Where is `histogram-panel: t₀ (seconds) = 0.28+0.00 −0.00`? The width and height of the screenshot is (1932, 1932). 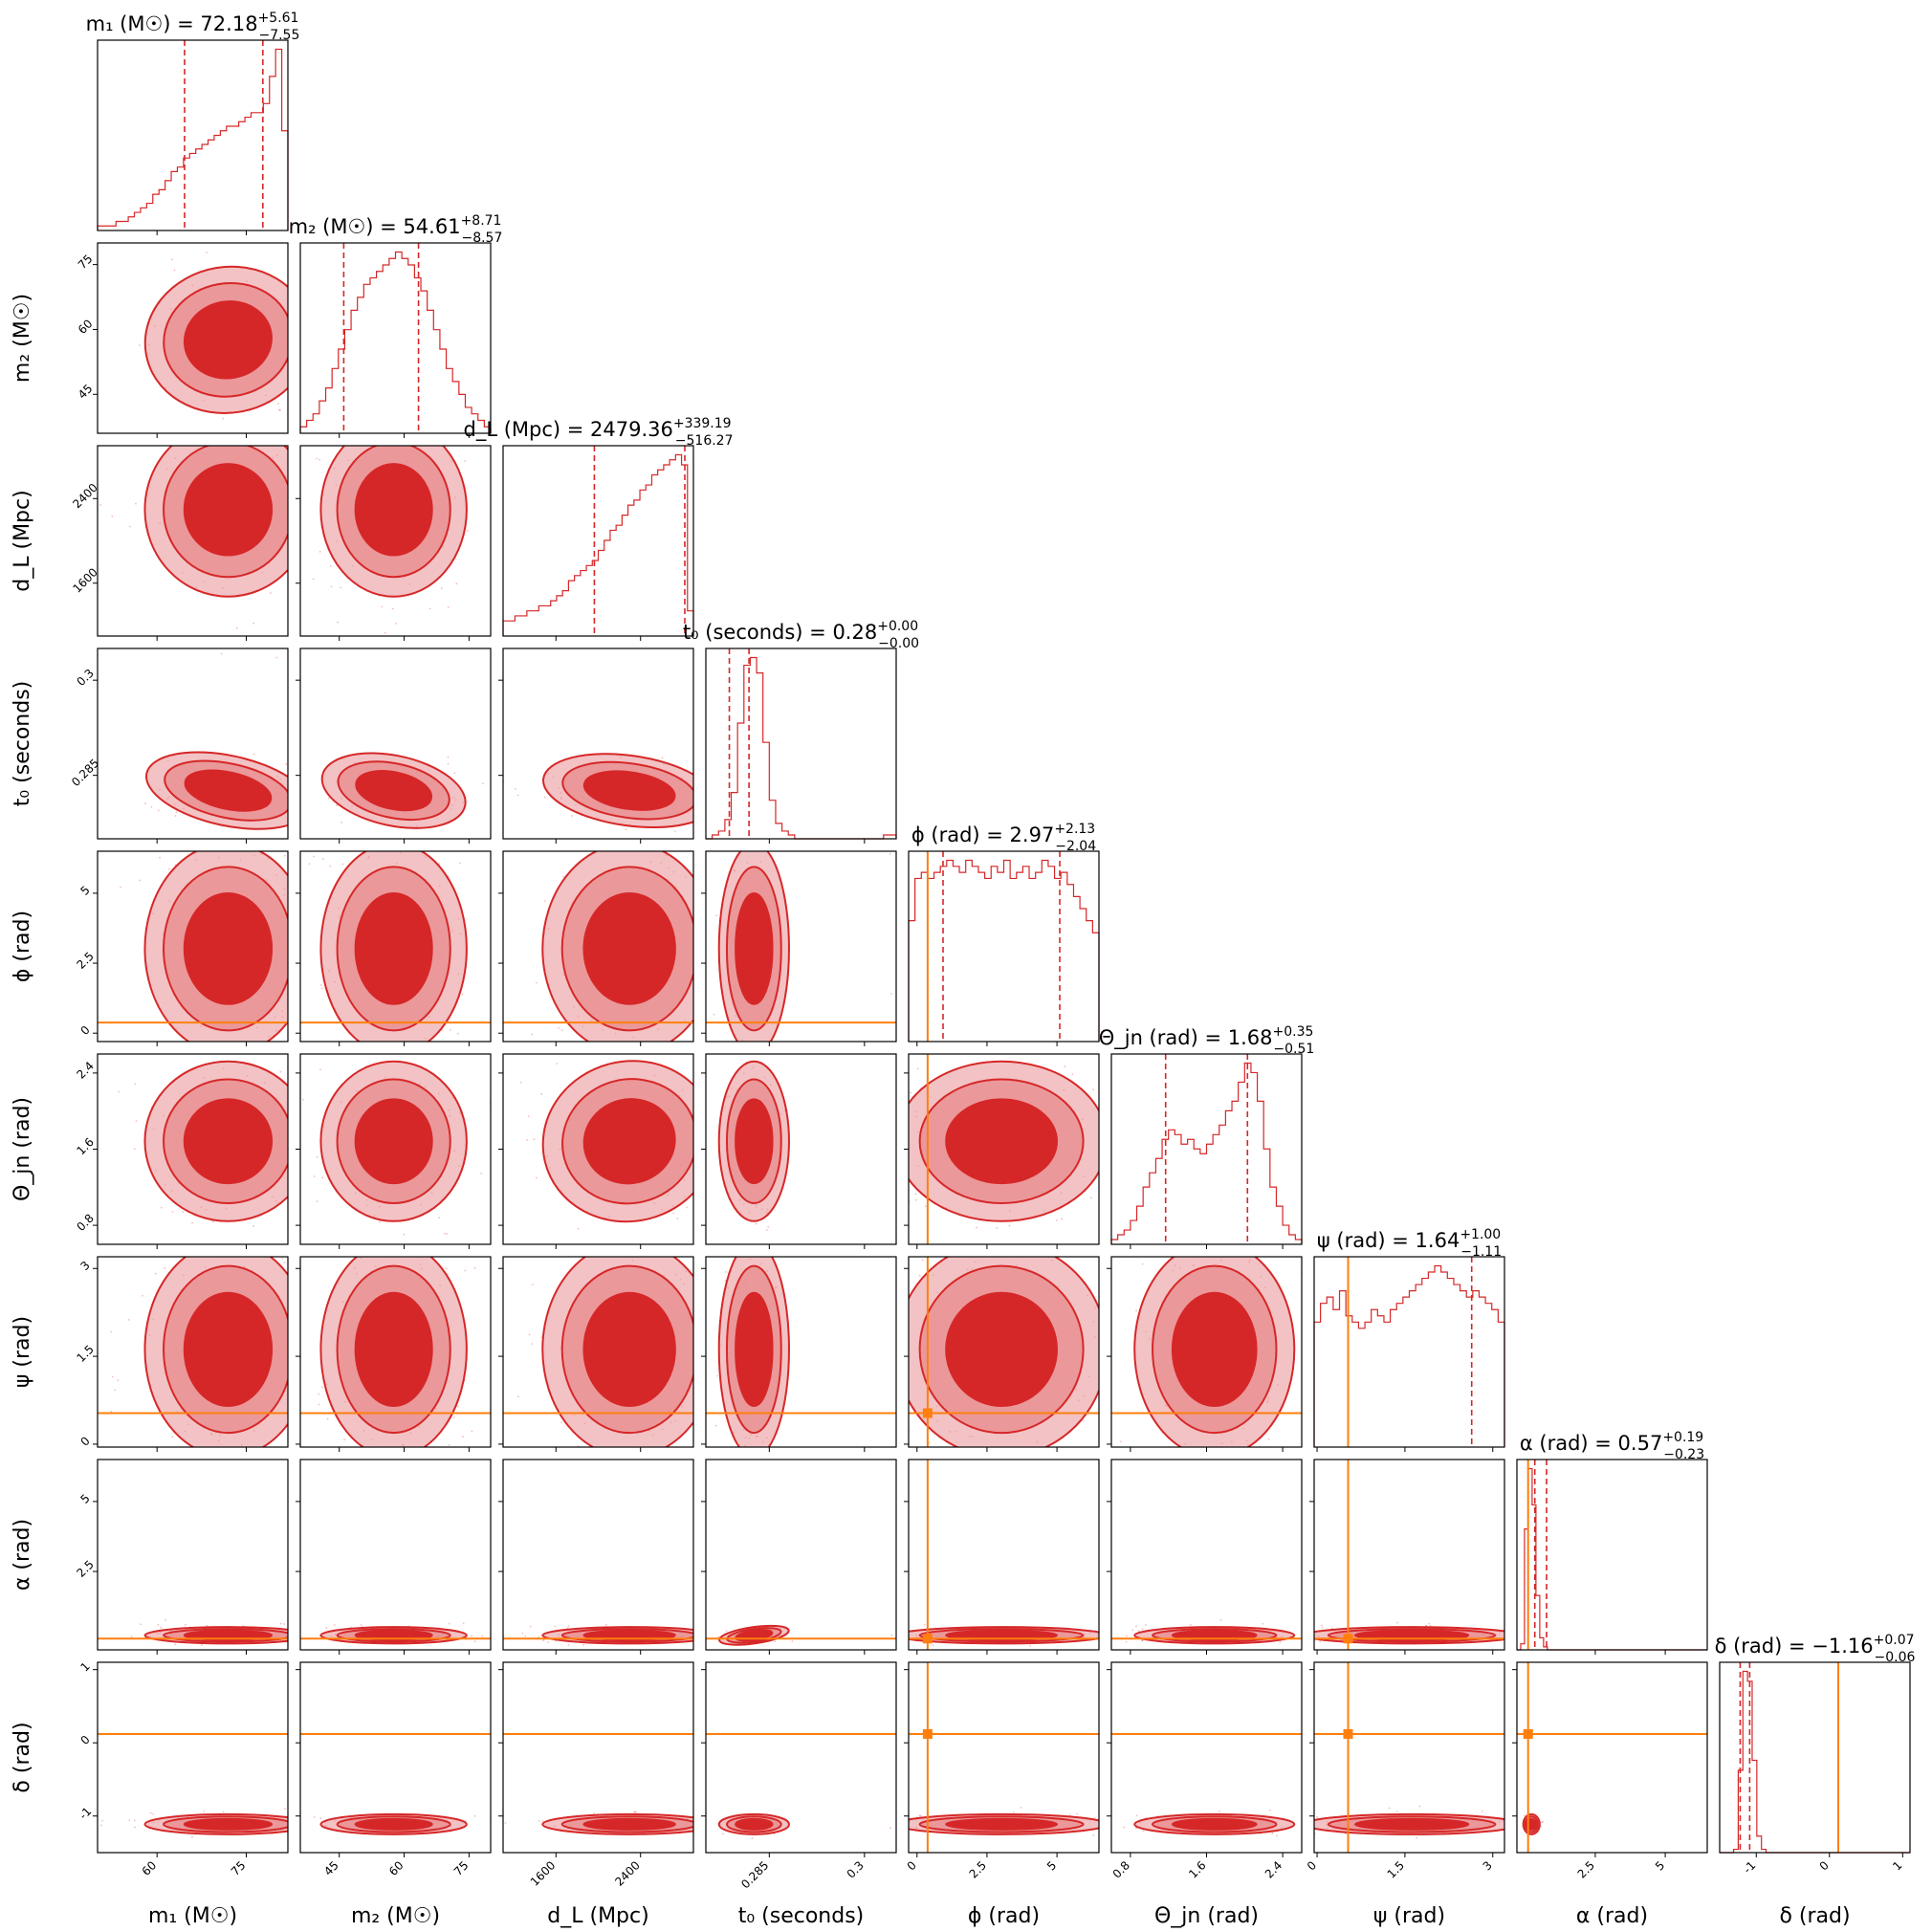 histogram-panel: t₀ (seconds) = 0.28+0.00 −0.00 is located at coordinates (801, 731).